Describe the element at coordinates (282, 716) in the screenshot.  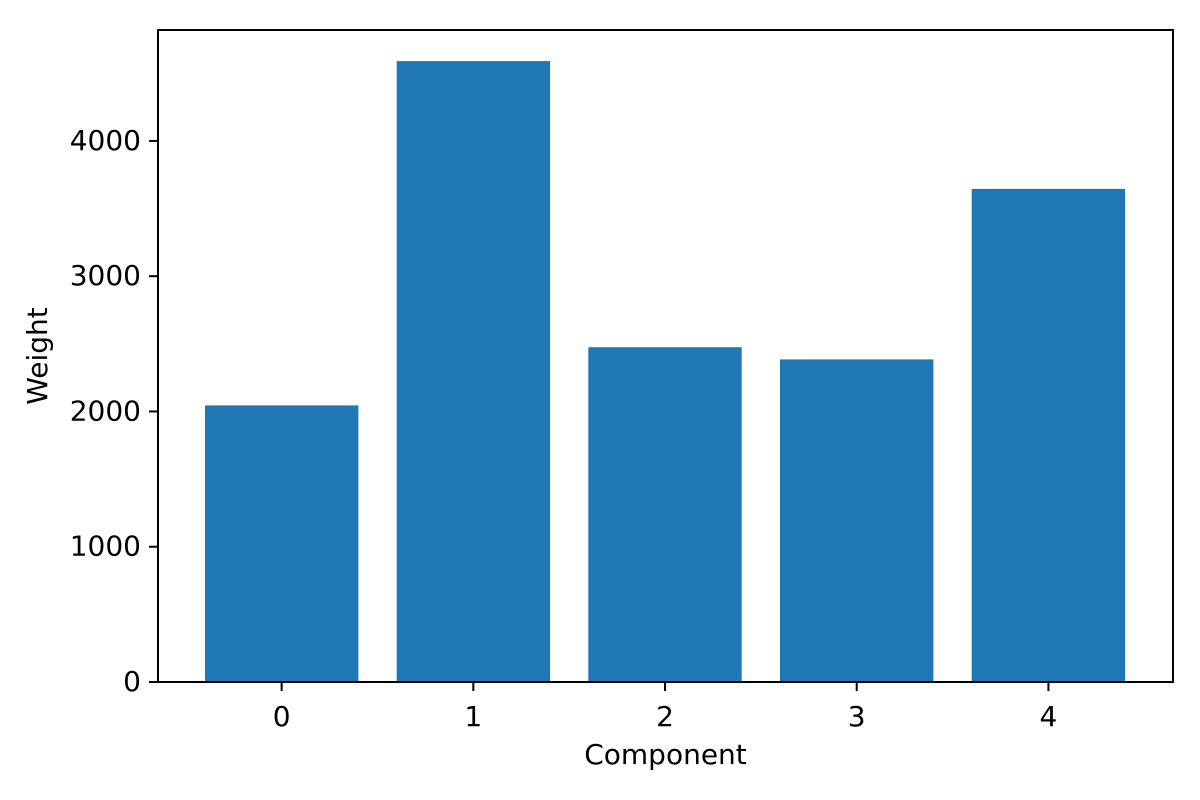
I see `x-tick-label: 0` at that location.